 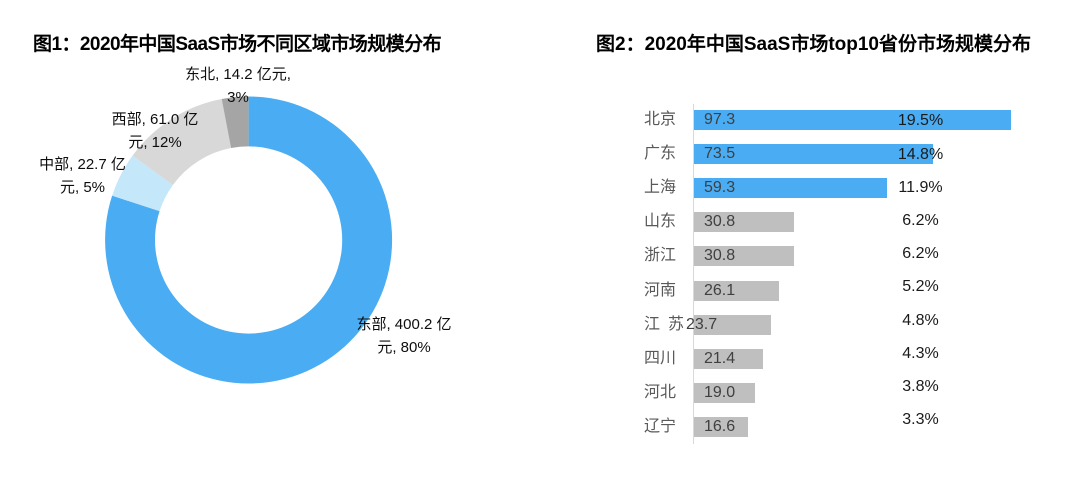 I want to click on bar-广东, so click(x=813, y=154).